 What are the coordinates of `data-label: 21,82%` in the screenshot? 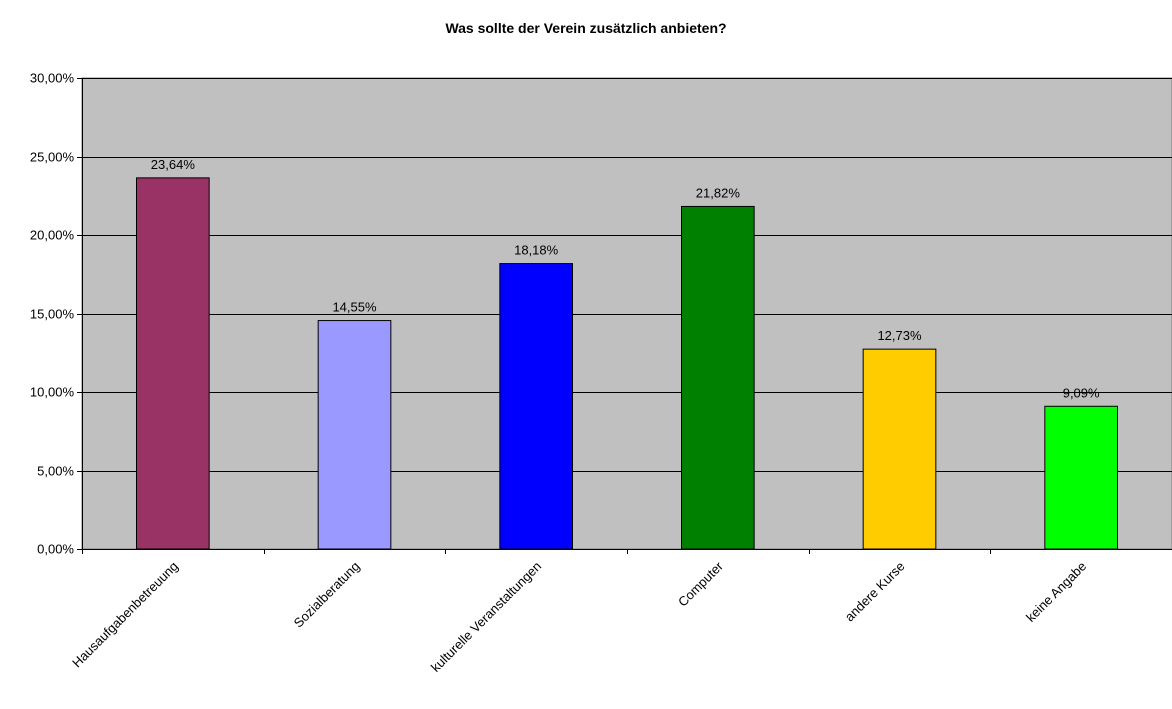 It's located at (718, 192).